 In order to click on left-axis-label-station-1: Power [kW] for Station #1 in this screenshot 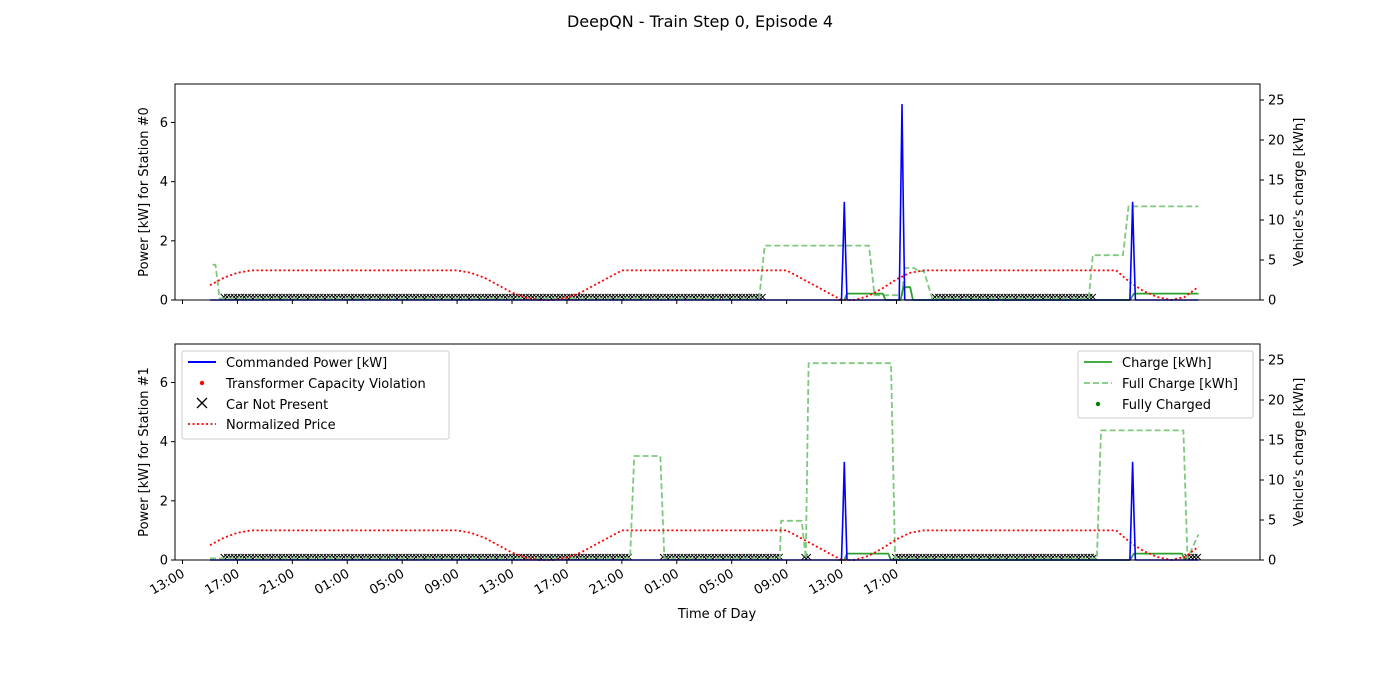, I will do `click(144, 452)`.